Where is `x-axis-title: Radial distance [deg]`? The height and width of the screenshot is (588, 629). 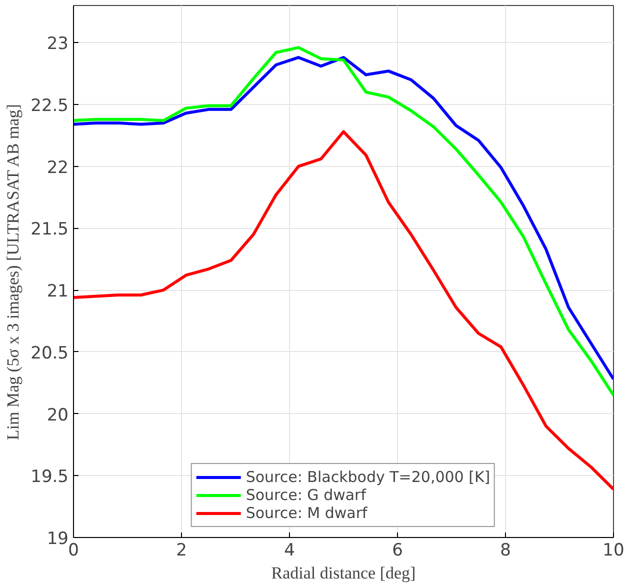 x-axis-title: Radial distance [deg] is located at coordinates (343, 573).